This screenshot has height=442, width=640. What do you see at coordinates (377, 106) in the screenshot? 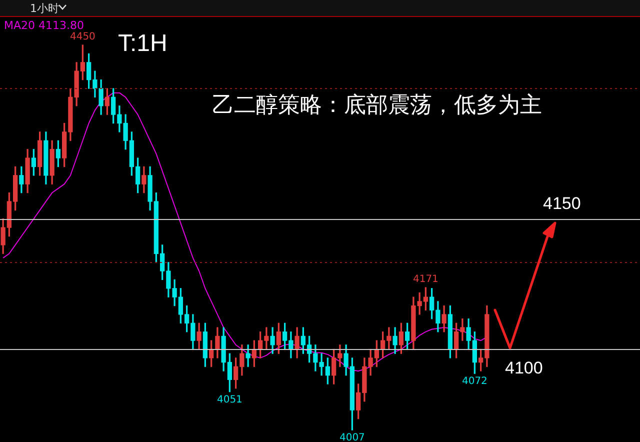
I see `text: 乙二醇策略：底部震荡，低多为主` at bounding box center [377, 106].